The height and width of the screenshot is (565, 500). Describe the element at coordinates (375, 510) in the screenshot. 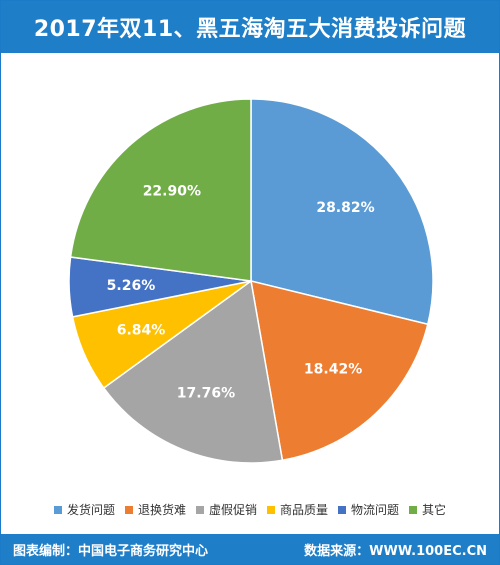

I see `legend-label: 物流问题` at that location.